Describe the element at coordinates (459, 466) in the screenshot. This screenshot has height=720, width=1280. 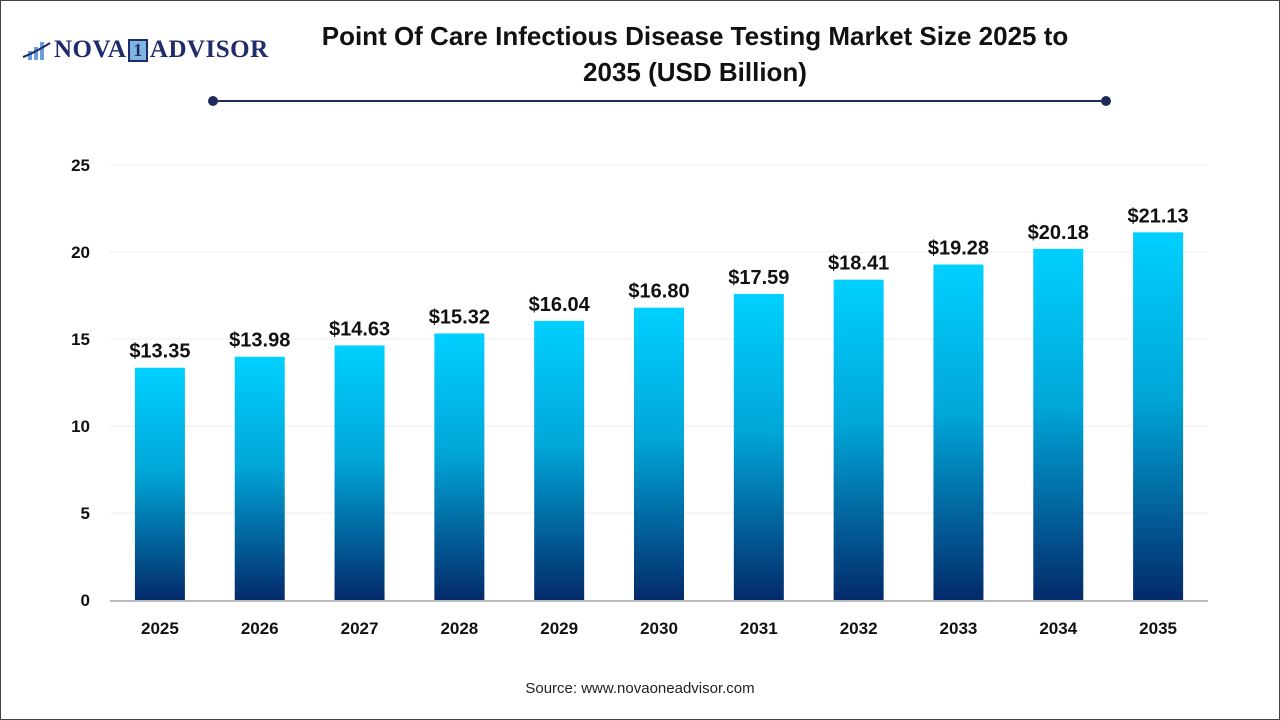
I see `bar-2028` at that location.